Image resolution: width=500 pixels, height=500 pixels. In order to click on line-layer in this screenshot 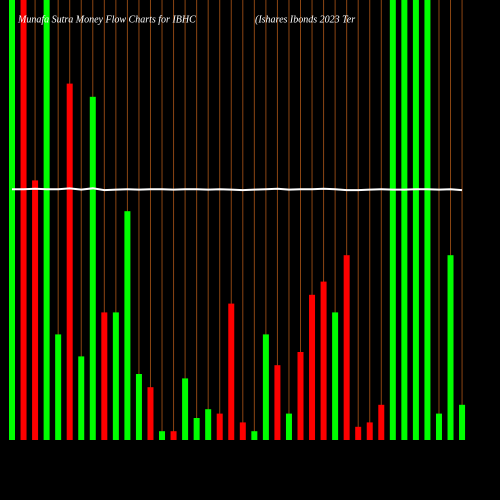, I will do `click(237, 189)`.